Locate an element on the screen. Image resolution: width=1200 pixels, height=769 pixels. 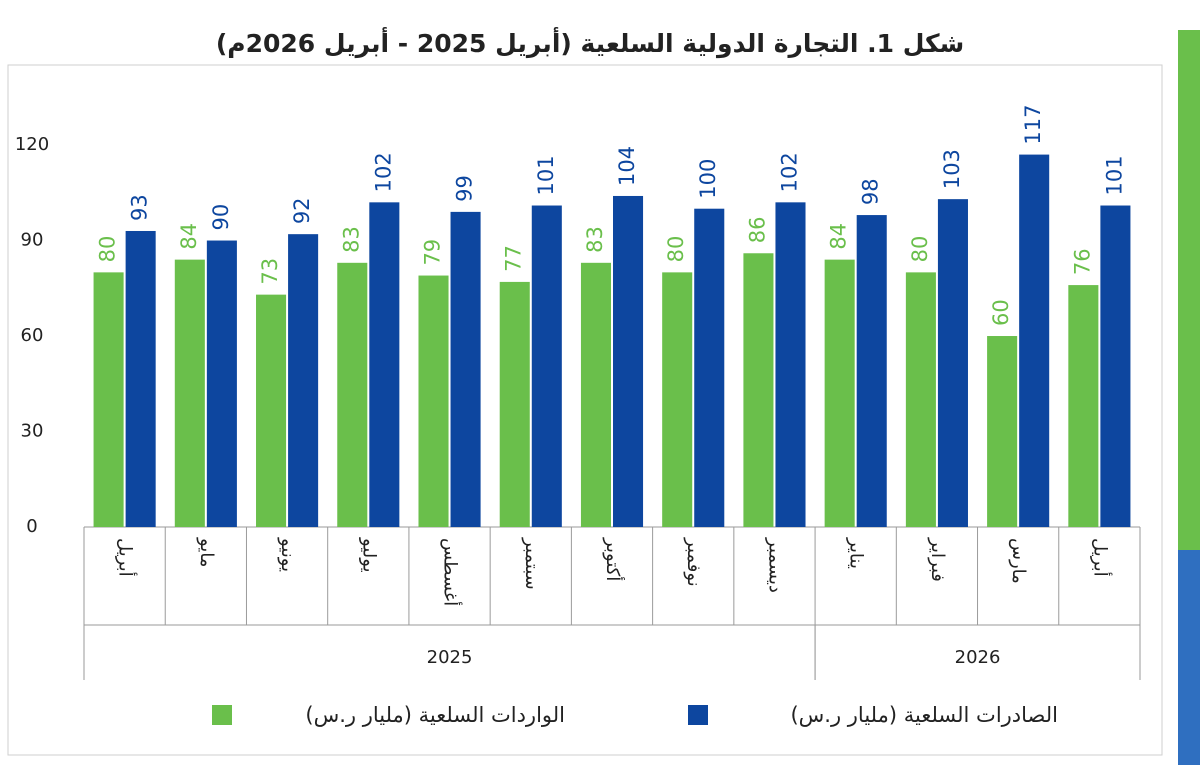
data-label: 92 is located at coordinates (302, 210).